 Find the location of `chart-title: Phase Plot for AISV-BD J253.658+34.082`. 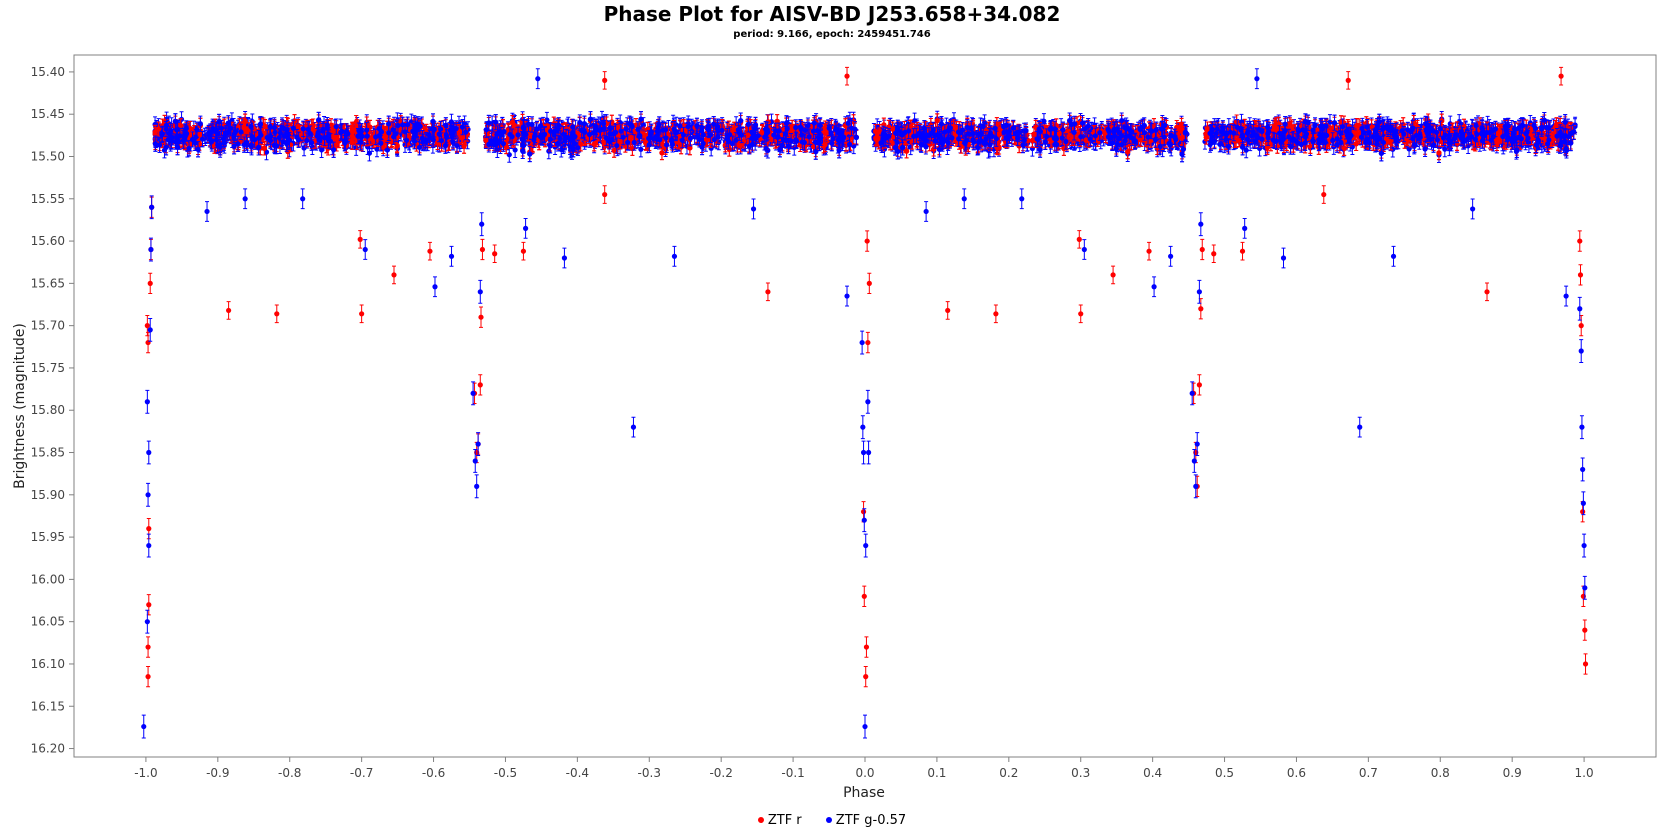

chart-title: Phase Plot for AISV-BD J253.658+34.082 is located at coordinates (832, 14).